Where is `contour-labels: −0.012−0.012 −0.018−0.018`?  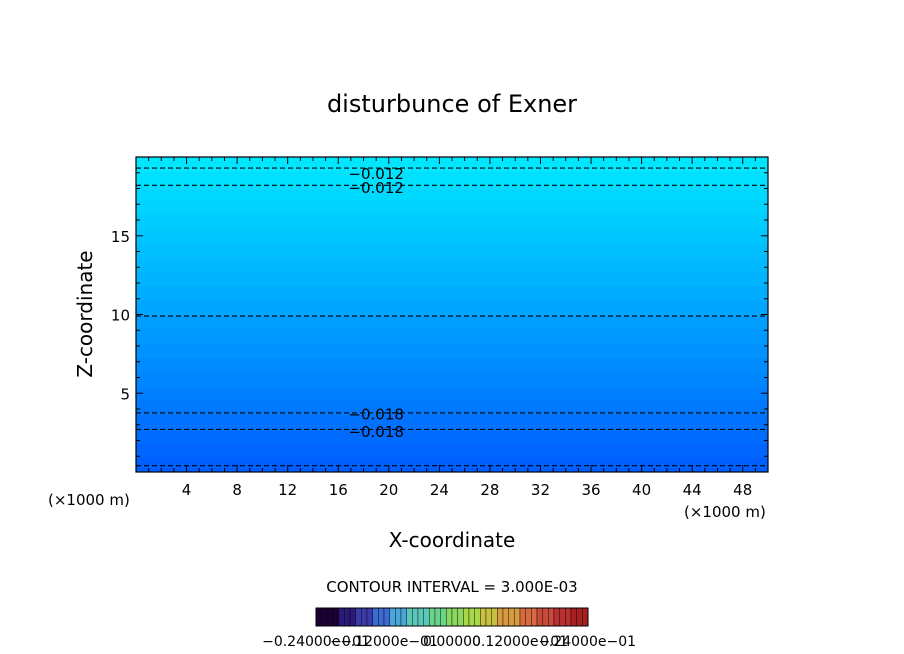 contour-labels: −0.012−0.012 −0.018−0.018 is located at coordinates (376, 303).